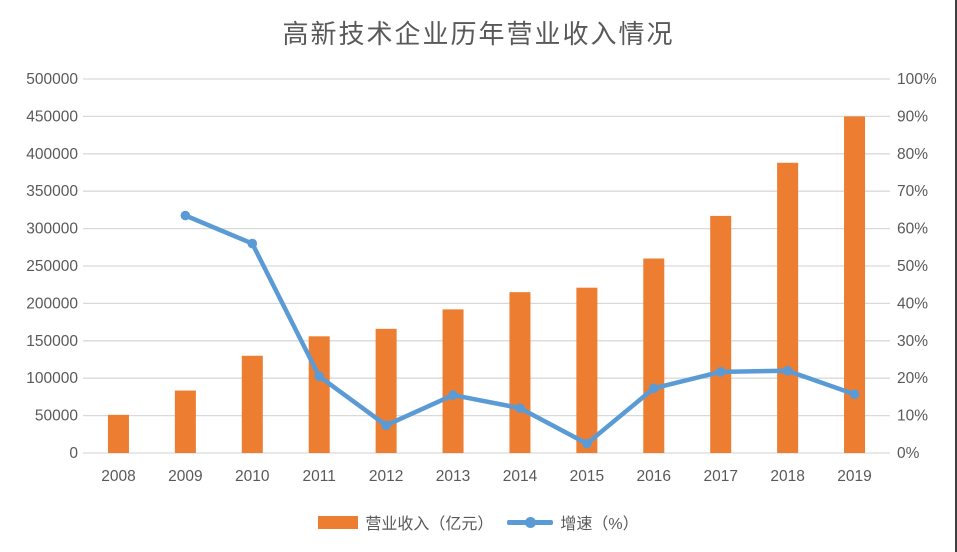 This screenshot has width=957, height=552. What do you see at coordinates (654, 355) in the screenshot?
I see `bar-2016` at bounding box center [654, 355].